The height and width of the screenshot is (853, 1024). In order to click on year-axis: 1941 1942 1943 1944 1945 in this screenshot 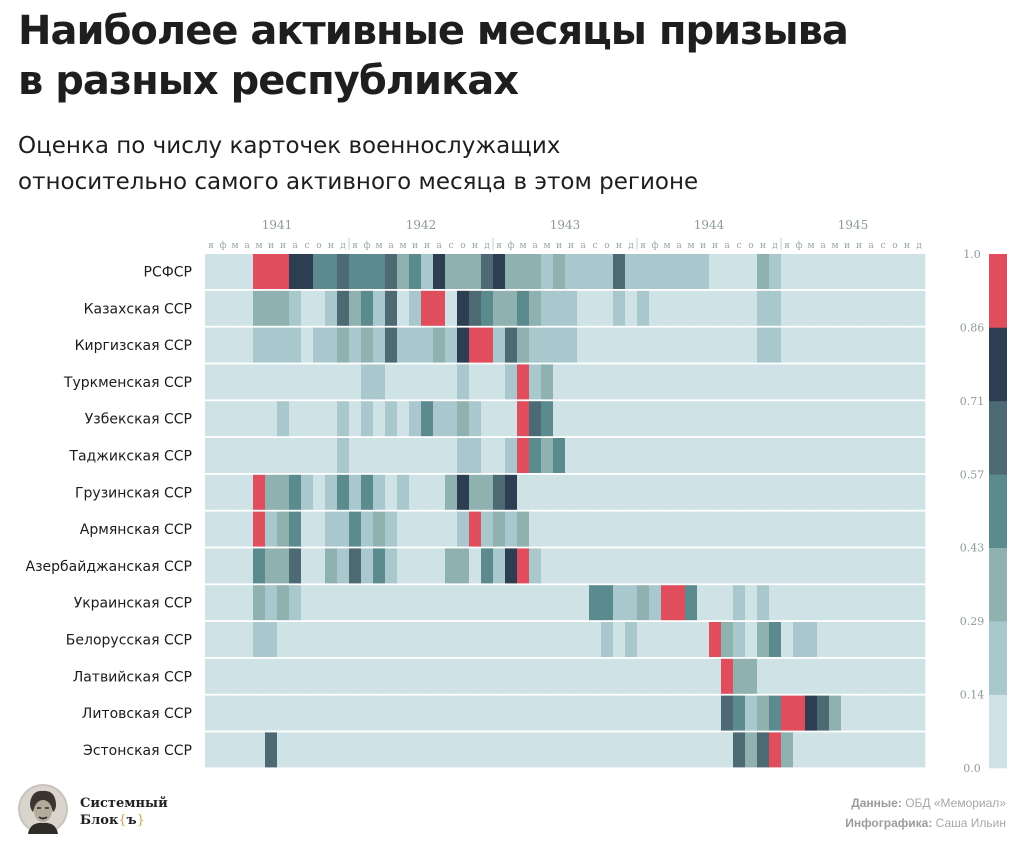, I will do `click(565, 225)`.